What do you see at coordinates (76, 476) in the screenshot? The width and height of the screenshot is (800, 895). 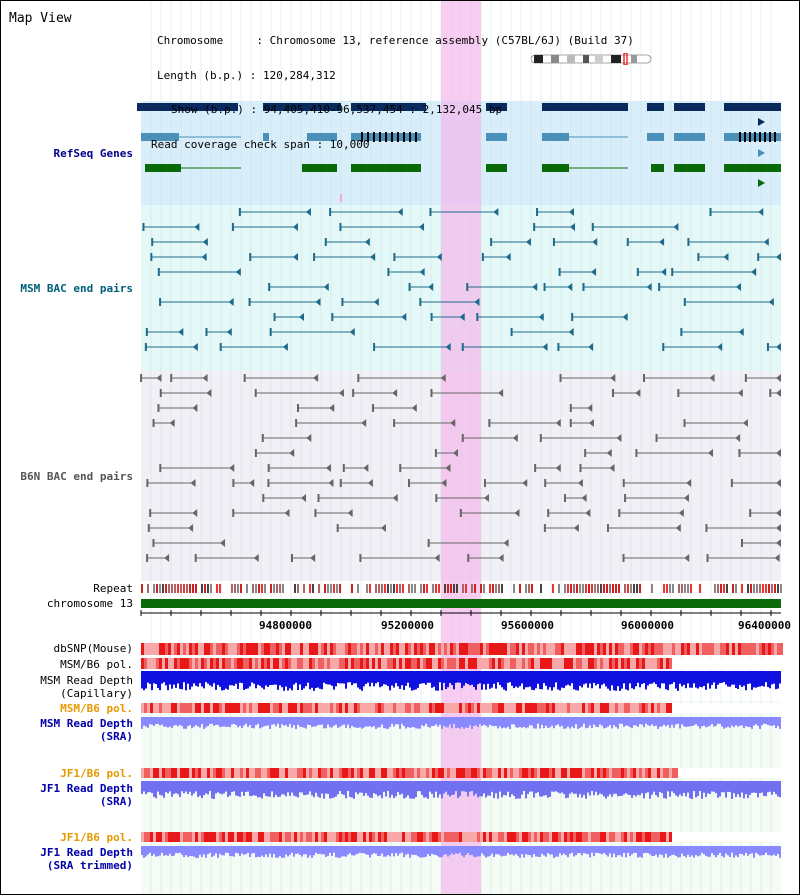 I see `track-label-b6n-bac: B6N BAC end pairs` at bounding box center [76, 476].